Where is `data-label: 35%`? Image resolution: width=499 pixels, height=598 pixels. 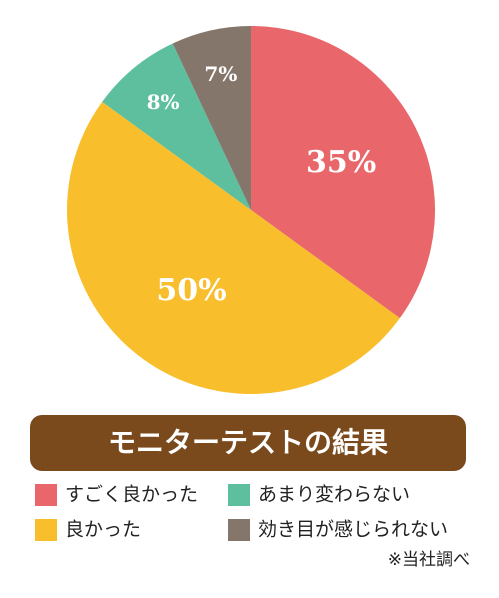 data-label: 35% is located at coordinates (341, 162).